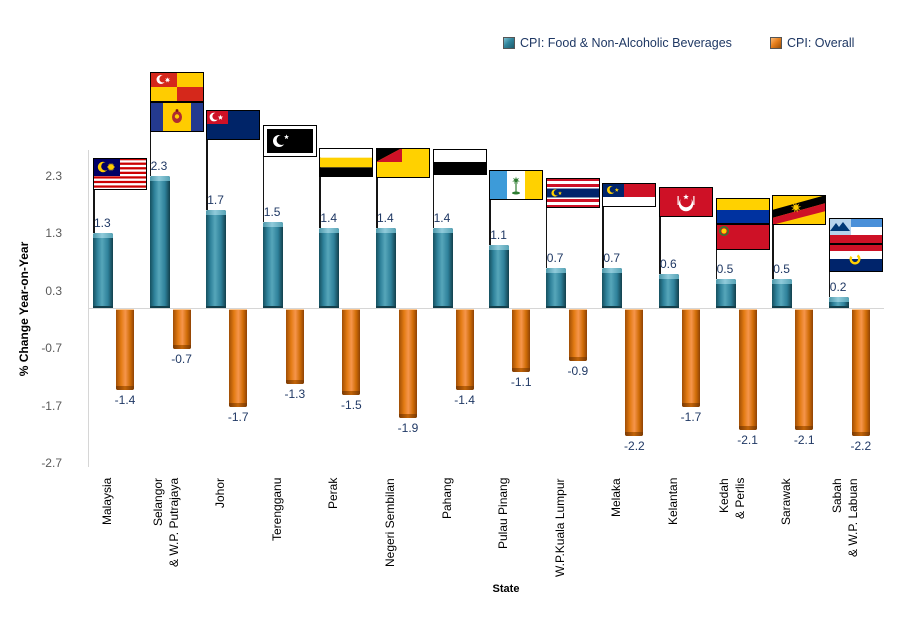 The image size is (913, 619). I want to click on flag-perlis-icon, so click(742, 211).